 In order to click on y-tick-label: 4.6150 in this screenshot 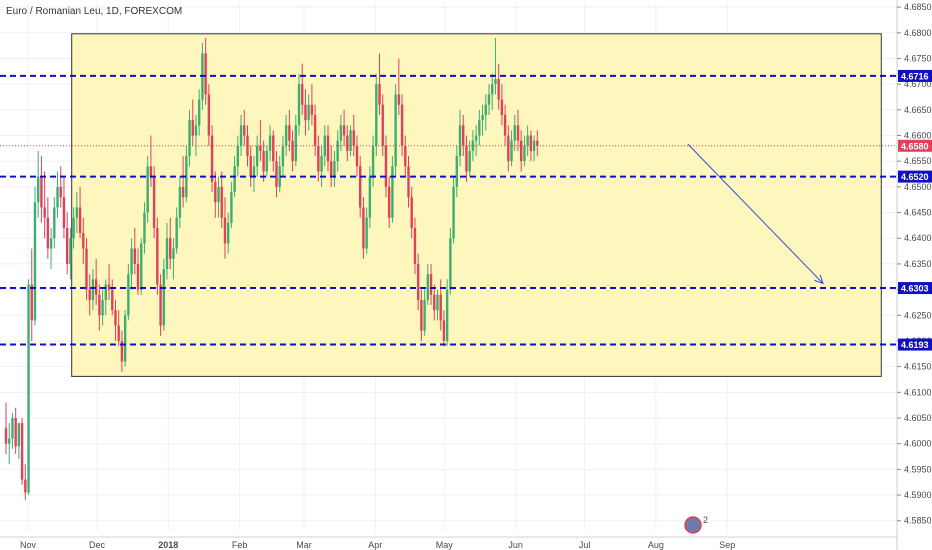, I will do `click(918, 367)`.